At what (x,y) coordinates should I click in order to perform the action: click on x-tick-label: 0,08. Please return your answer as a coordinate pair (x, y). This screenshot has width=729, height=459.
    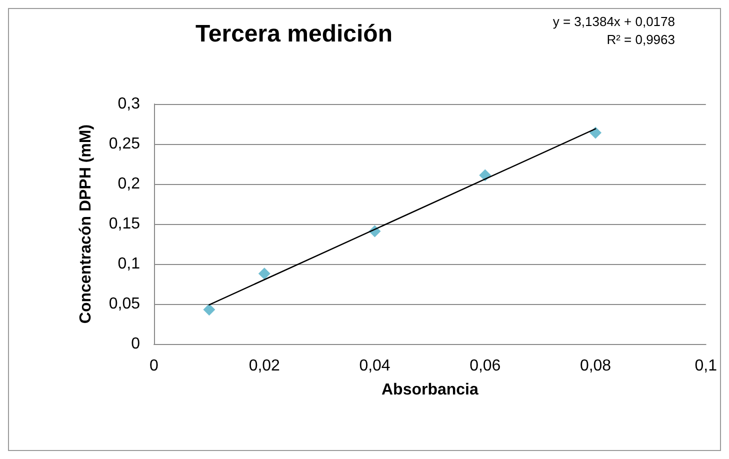
    Looking at the image, I should click on (596, 366).